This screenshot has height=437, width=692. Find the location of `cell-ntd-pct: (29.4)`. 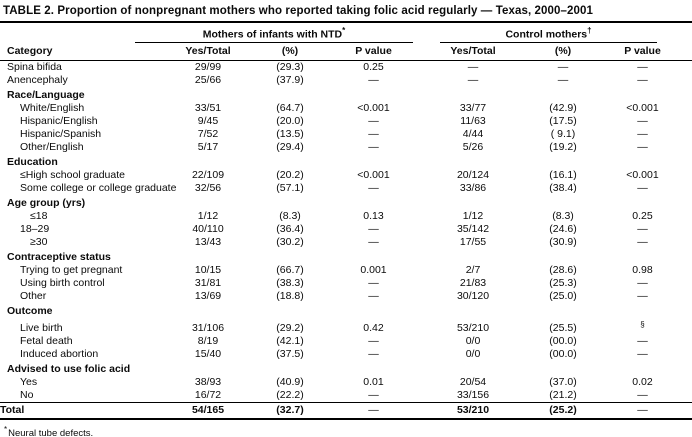

cell-ntd-pct: (29.4) is located at coordinates (290, 146).